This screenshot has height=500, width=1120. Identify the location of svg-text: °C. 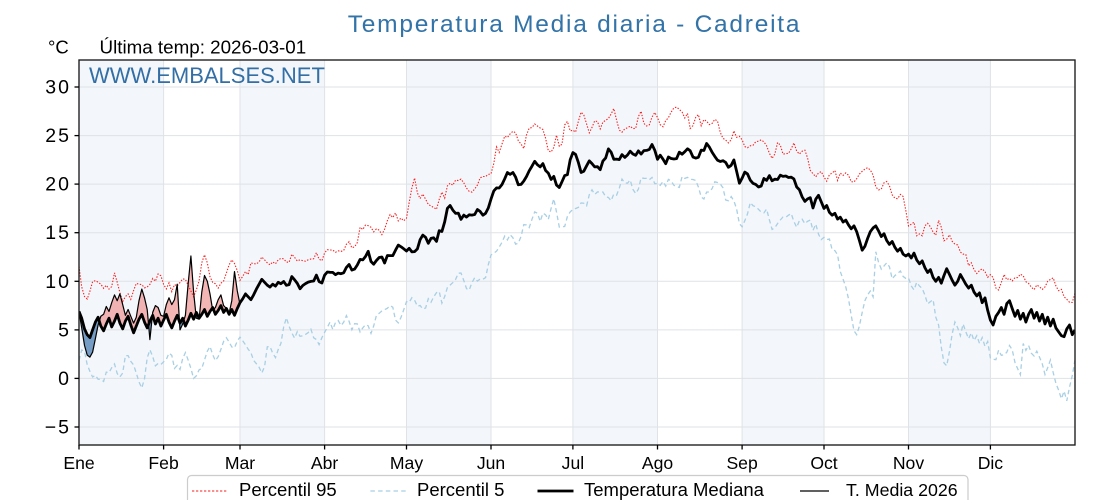
(58, 47).